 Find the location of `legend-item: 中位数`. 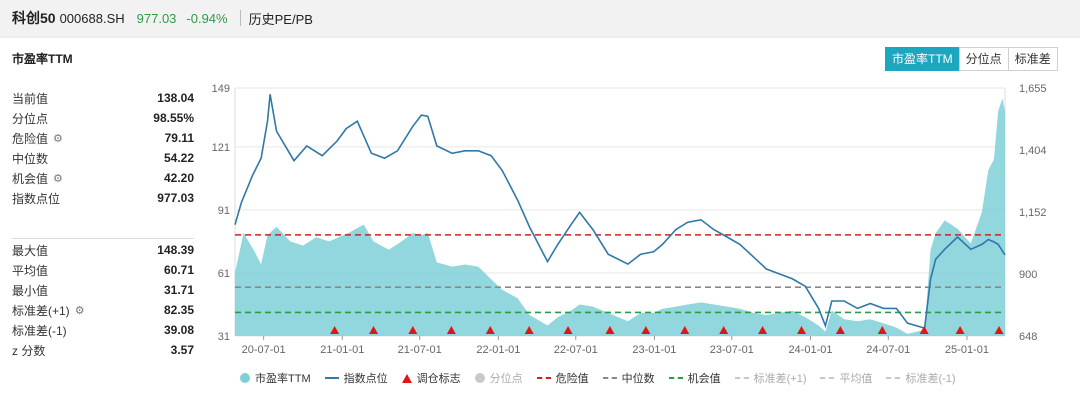

legend-item: 中位数 is located at coordinates (628, 378).